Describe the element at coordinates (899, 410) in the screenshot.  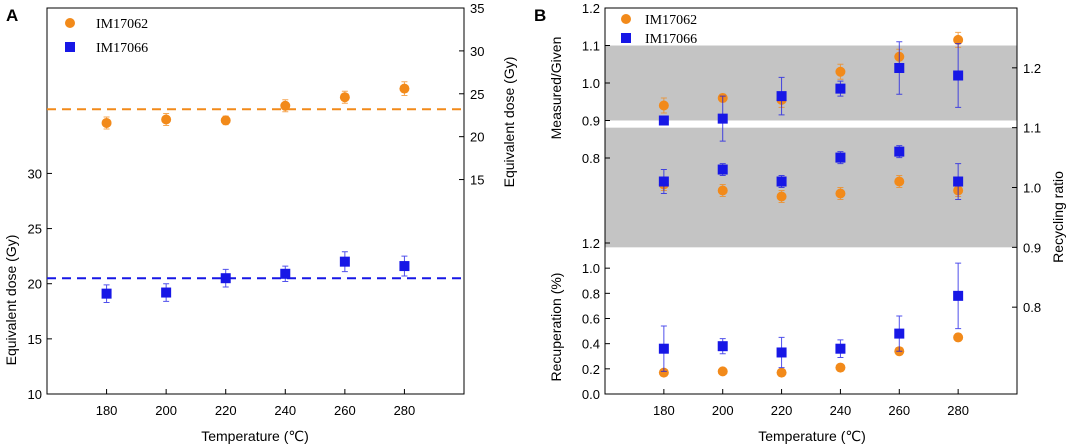
I see `panel-b-x-tick-label-260: 260` at that location.